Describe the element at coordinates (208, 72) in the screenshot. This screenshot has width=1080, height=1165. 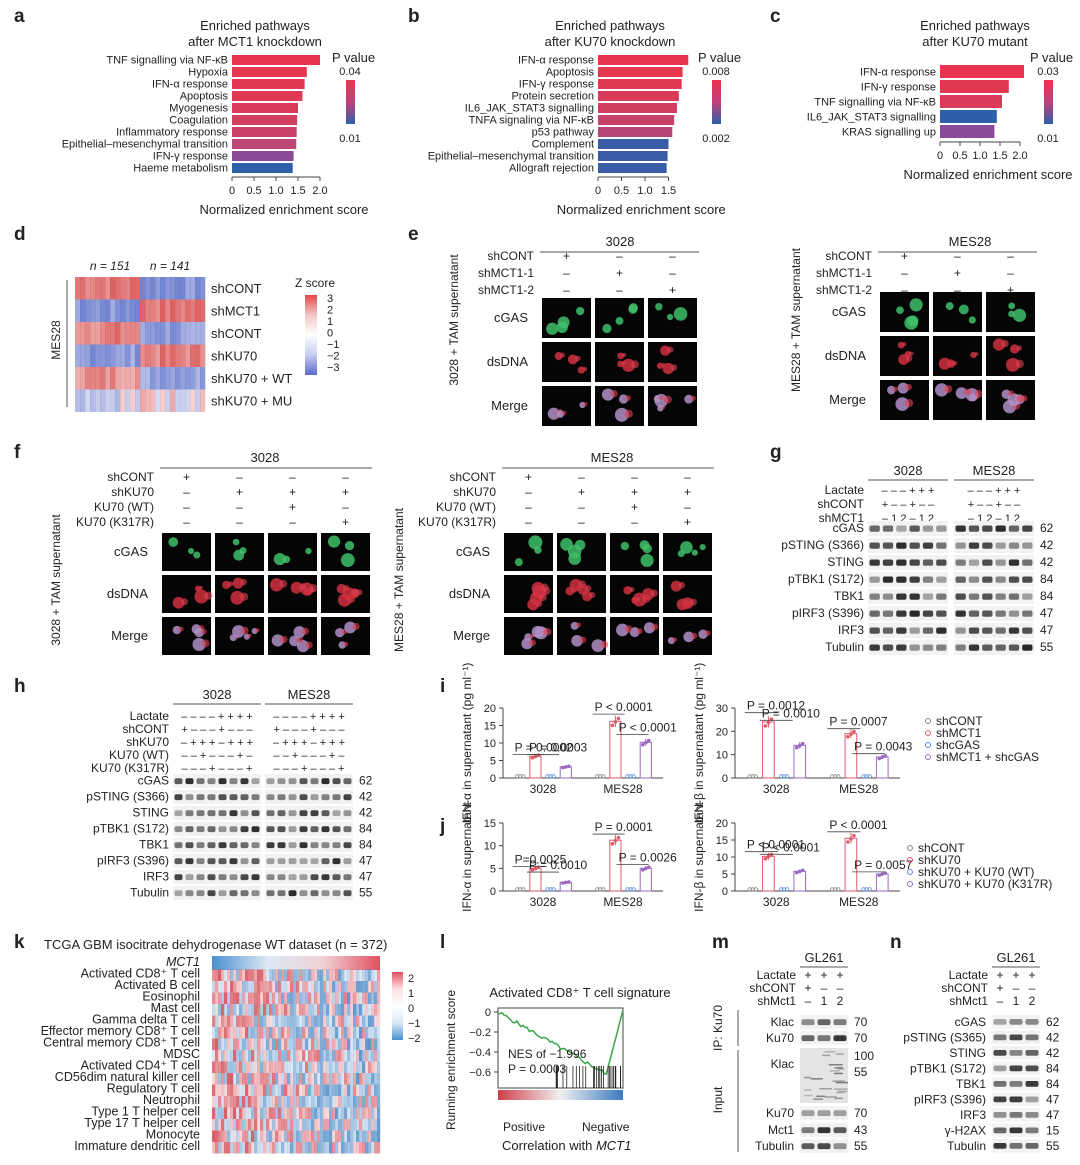
I see `pathway-label: Hypoxia` at that location.